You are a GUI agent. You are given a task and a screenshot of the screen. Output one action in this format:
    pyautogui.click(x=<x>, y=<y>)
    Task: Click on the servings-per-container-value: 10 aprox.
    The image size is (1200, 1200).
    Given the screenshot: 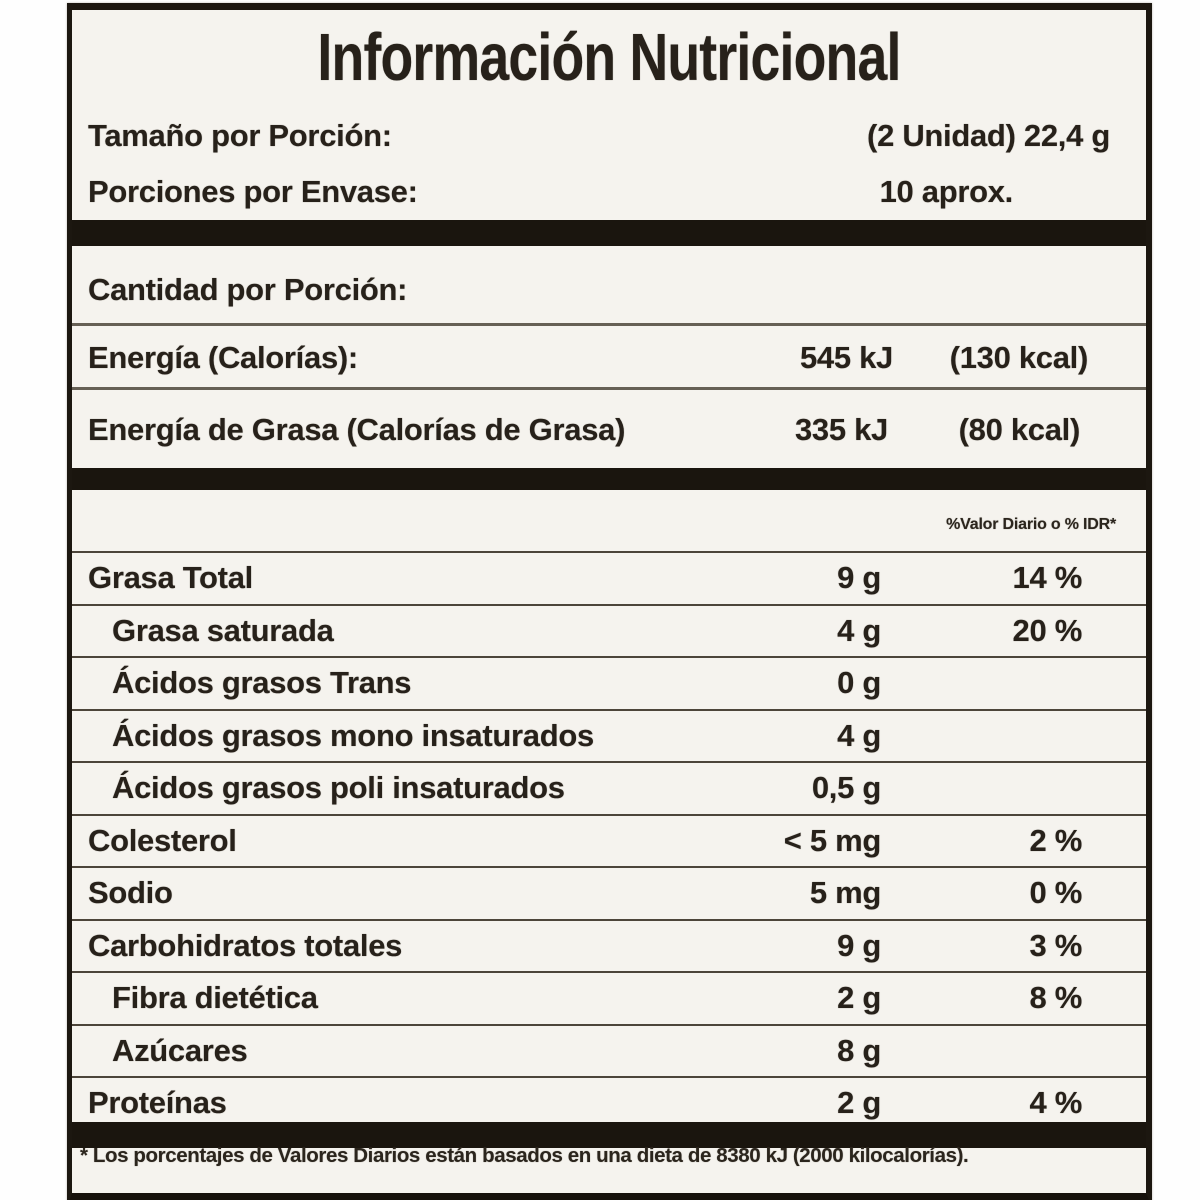 What is the action you would take?
    pyautogui.click(x=946, y=191)
    